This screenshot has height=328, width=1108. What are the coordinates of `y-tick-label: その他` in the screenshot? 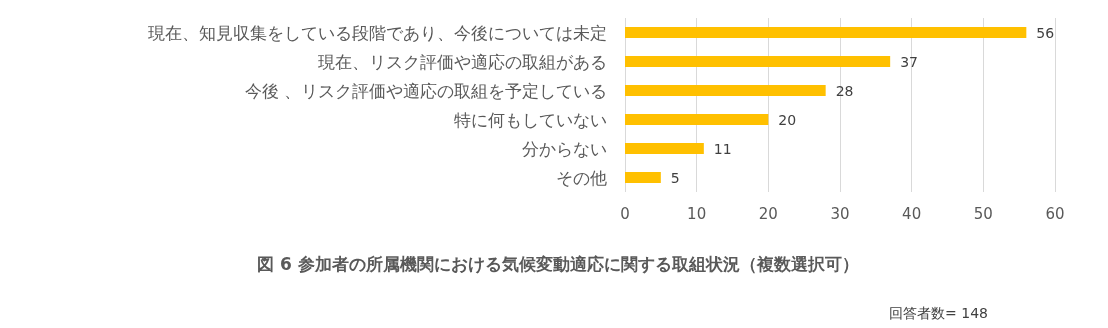 It's located at (581, 177).